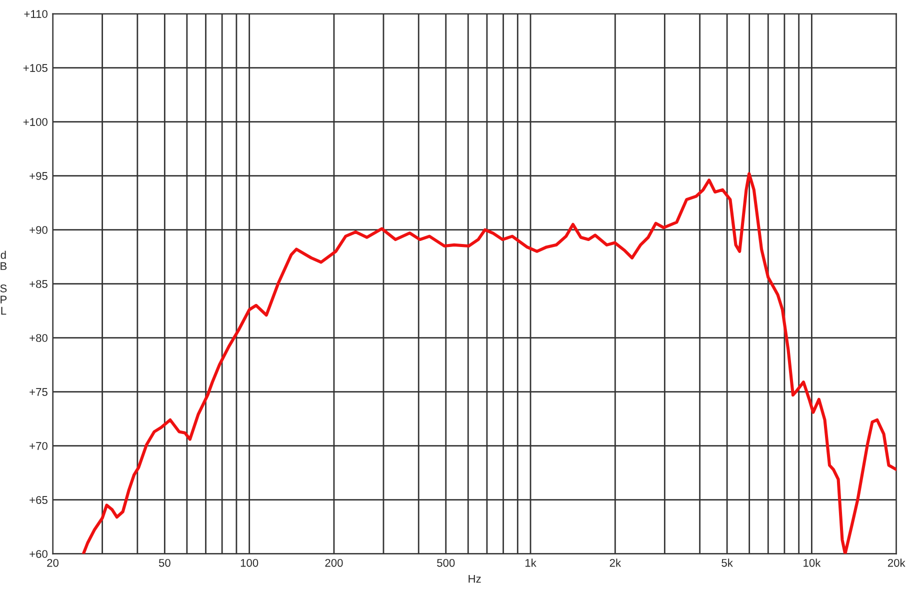 This screenshot has height=600, width=910. I want to click on y-tick-label: +100, so click(35, 122).